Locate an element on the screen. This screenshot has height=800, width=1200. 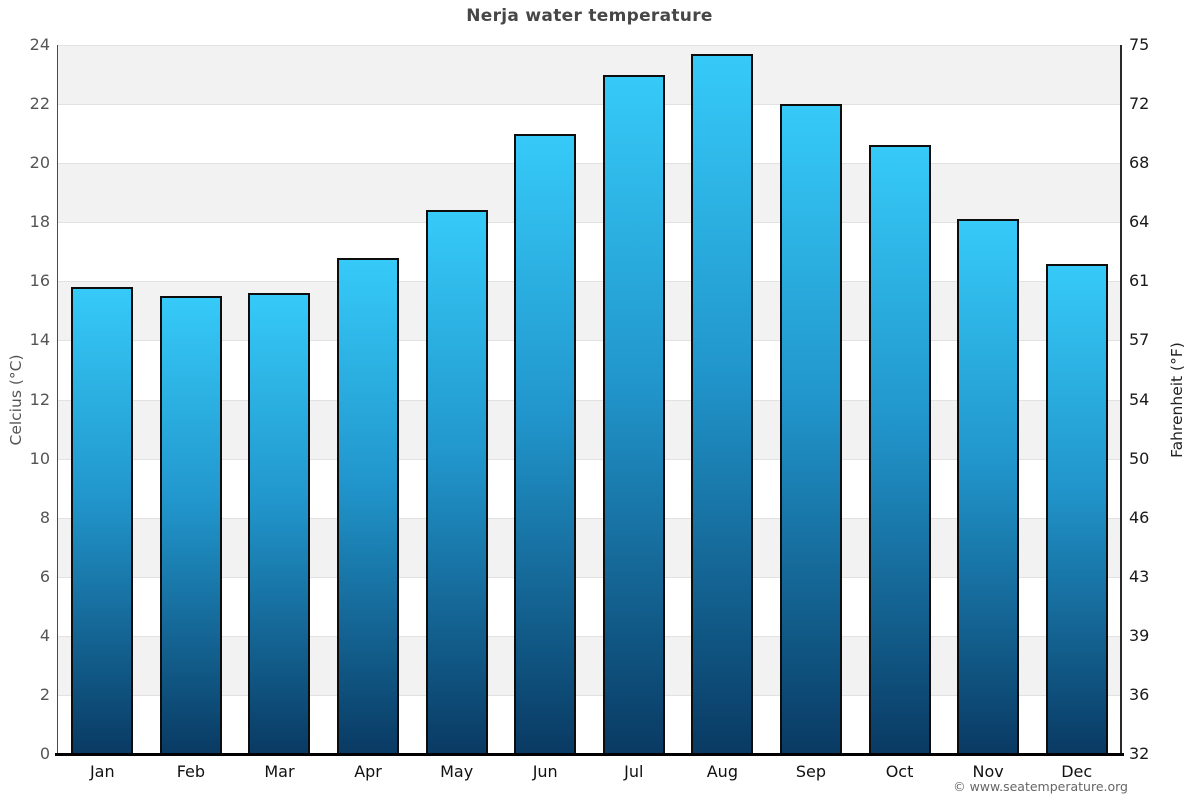
x-tick-may: May is located at coordinates (457, 771).